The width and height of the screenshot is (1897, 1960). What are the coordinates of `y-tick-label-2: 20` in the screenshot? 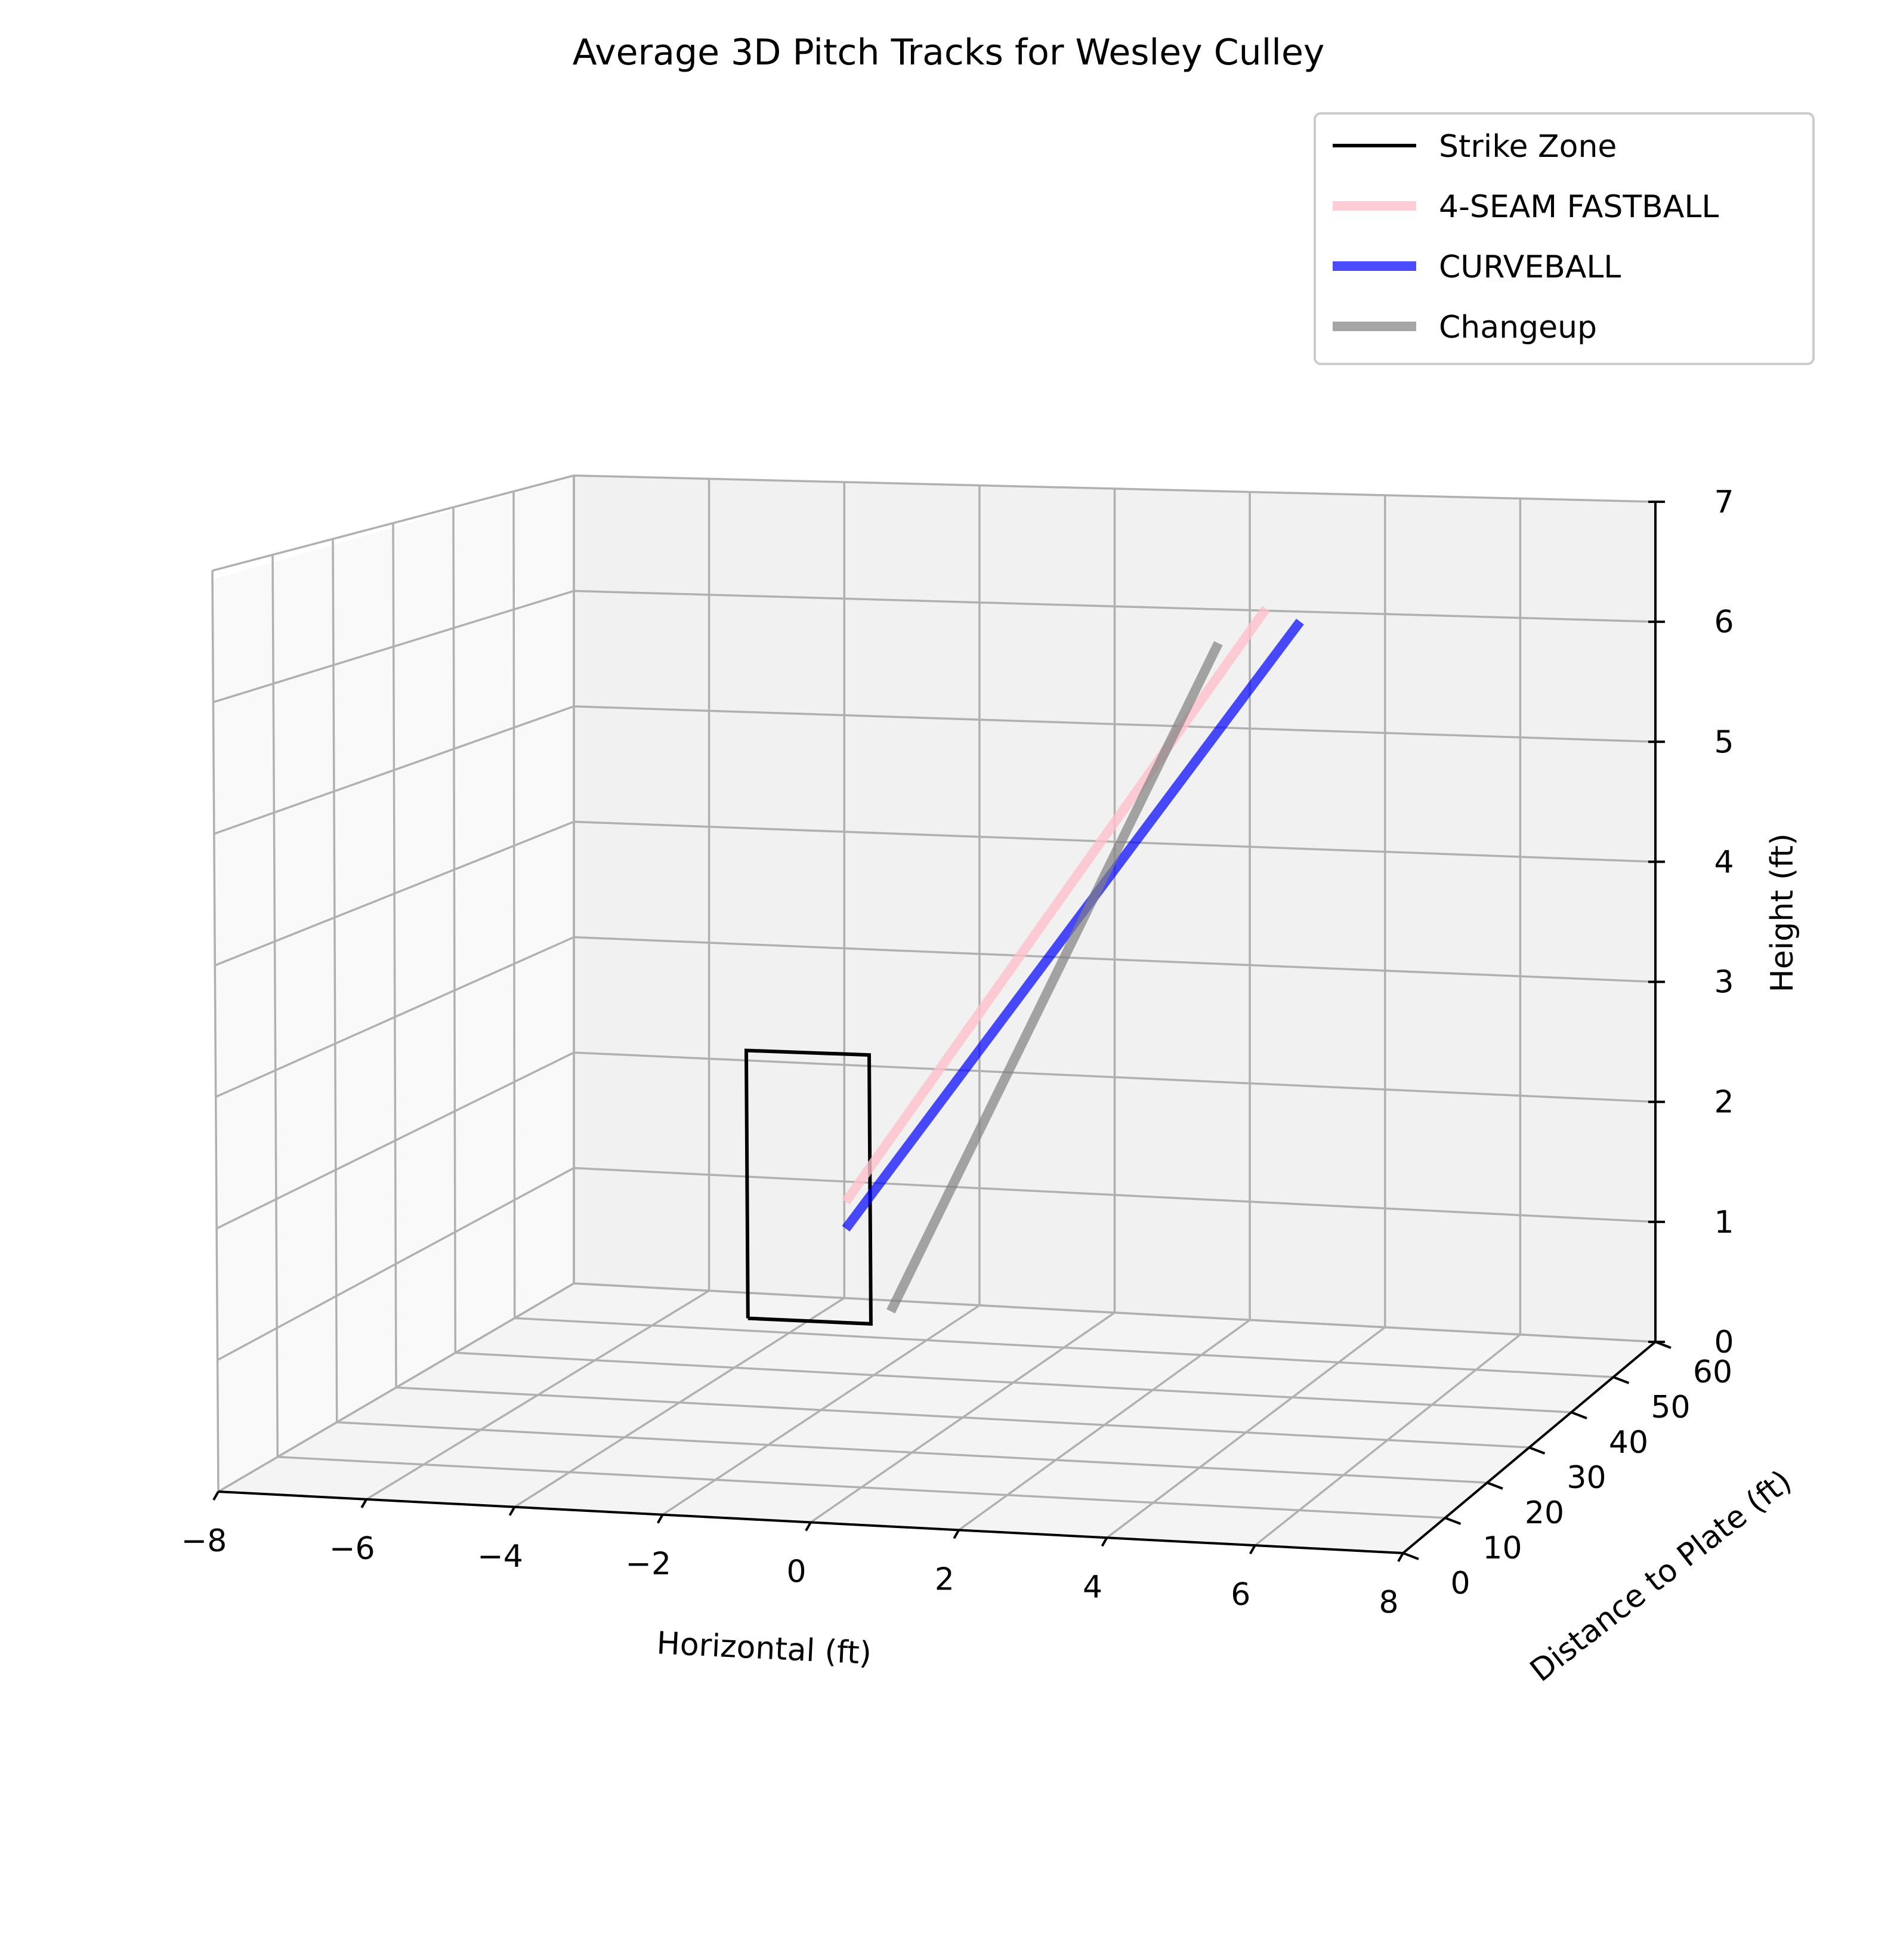 It's located at (1545, 1513).